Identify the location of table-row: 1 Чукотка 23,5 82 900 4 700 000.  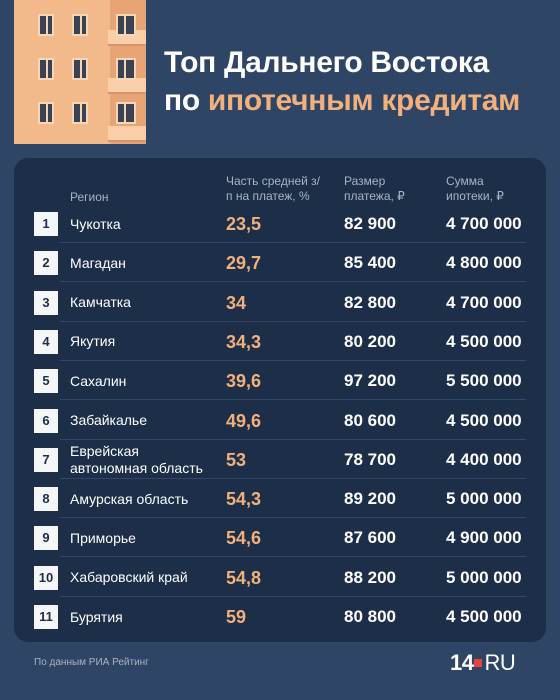
(280, 224).